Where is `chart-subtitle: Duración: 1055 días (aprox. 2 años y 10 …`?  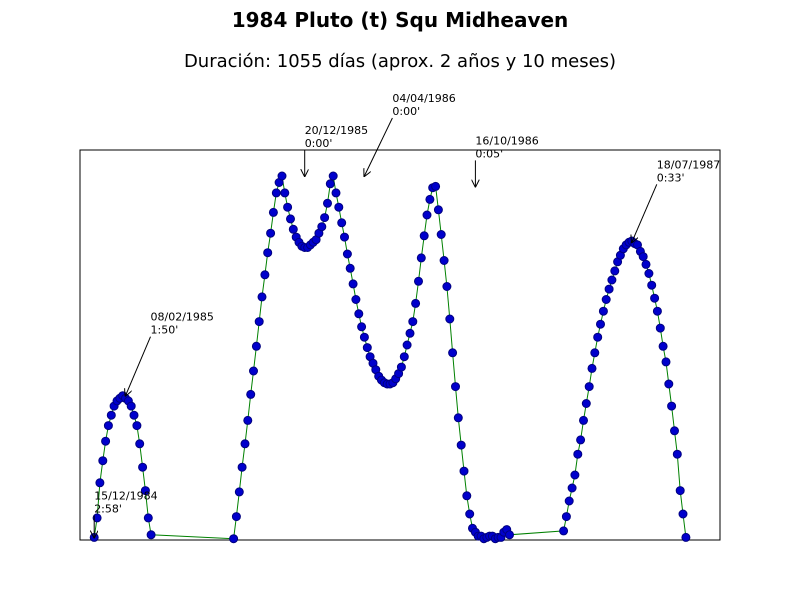 chart-subtitle: Duración: 1055 días (aprox. 2 años y 10 … is located at coordinates (400, 61).